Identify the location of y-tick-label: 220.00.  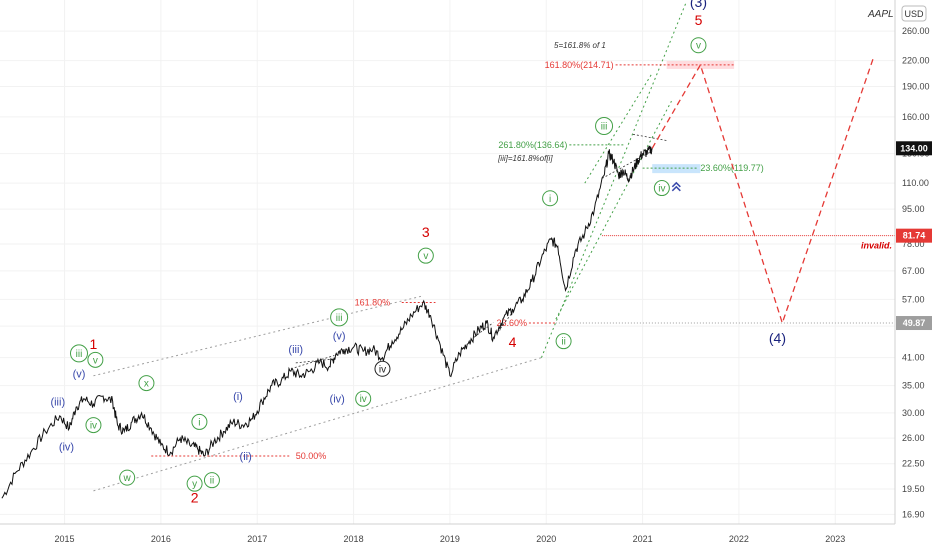
(916, 61).